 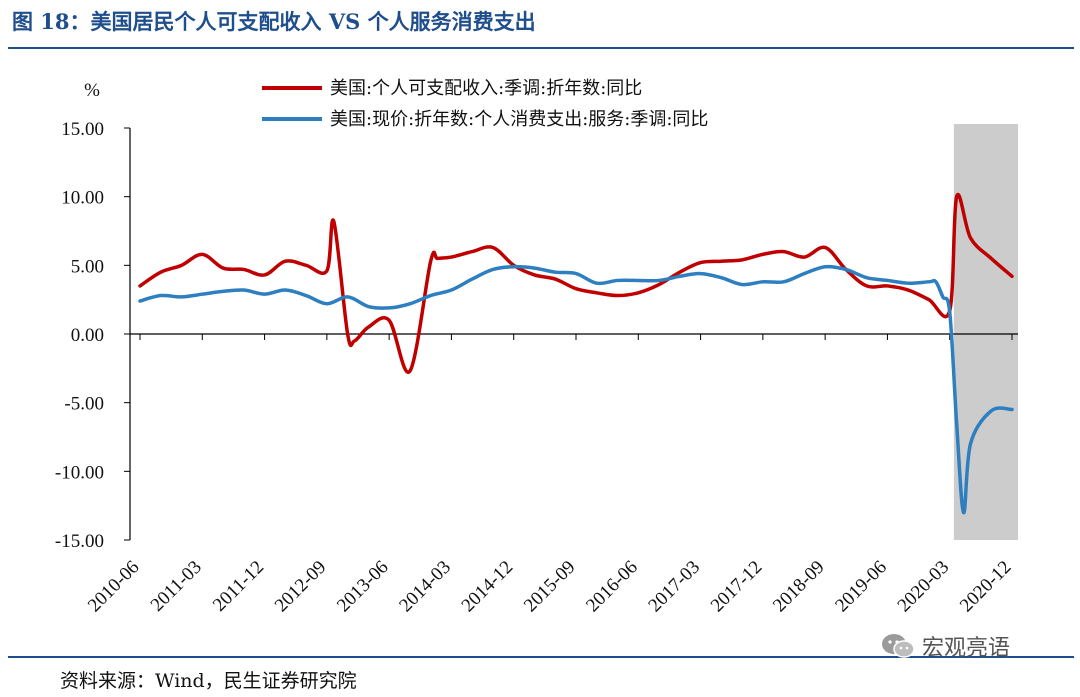 I want to click on legend-label: 美国:现价:折年数:个人消费支出:服务:季调:同比, so click(x=519, y=119).